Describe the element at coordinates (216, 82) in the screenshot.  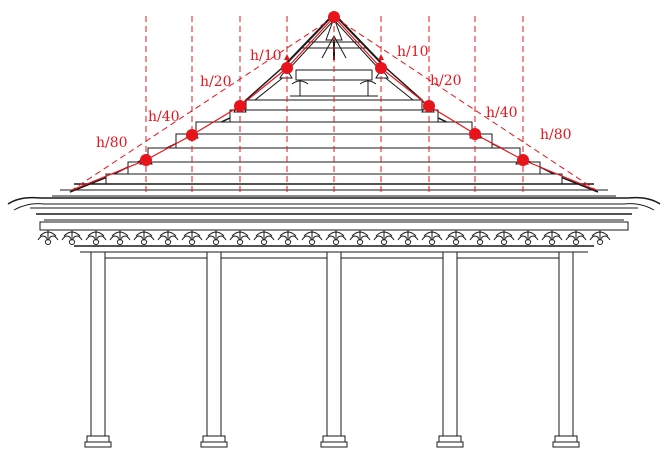
I see `label-left-h20: h/20` at that location.